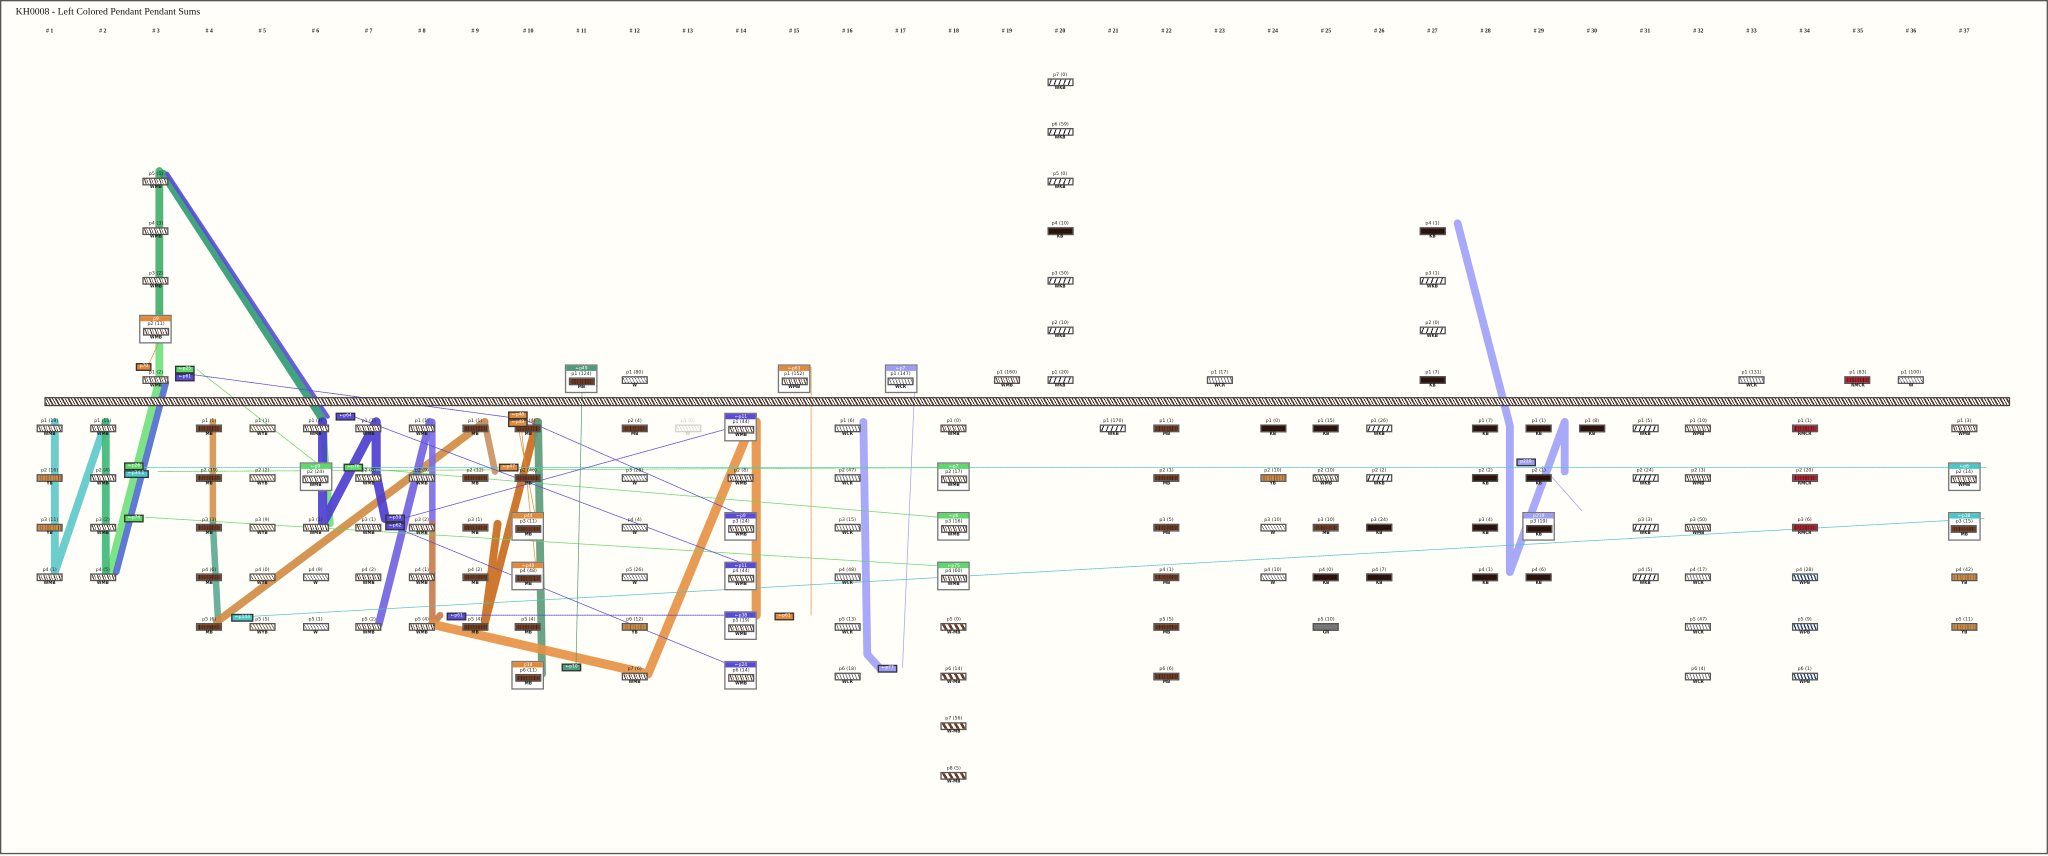  What do you see at coordinates (1007, 379) in the screenshot?
I see `pendant: p1 (160) WMB` at bounding box center [1007, 379].